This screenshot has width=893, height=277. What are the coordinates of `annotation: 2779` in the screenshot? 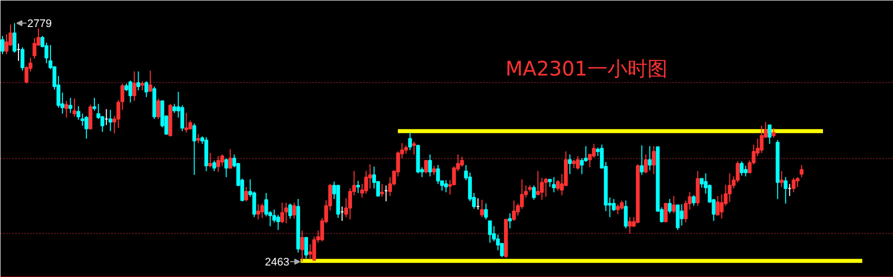 It's located at (39, 24).